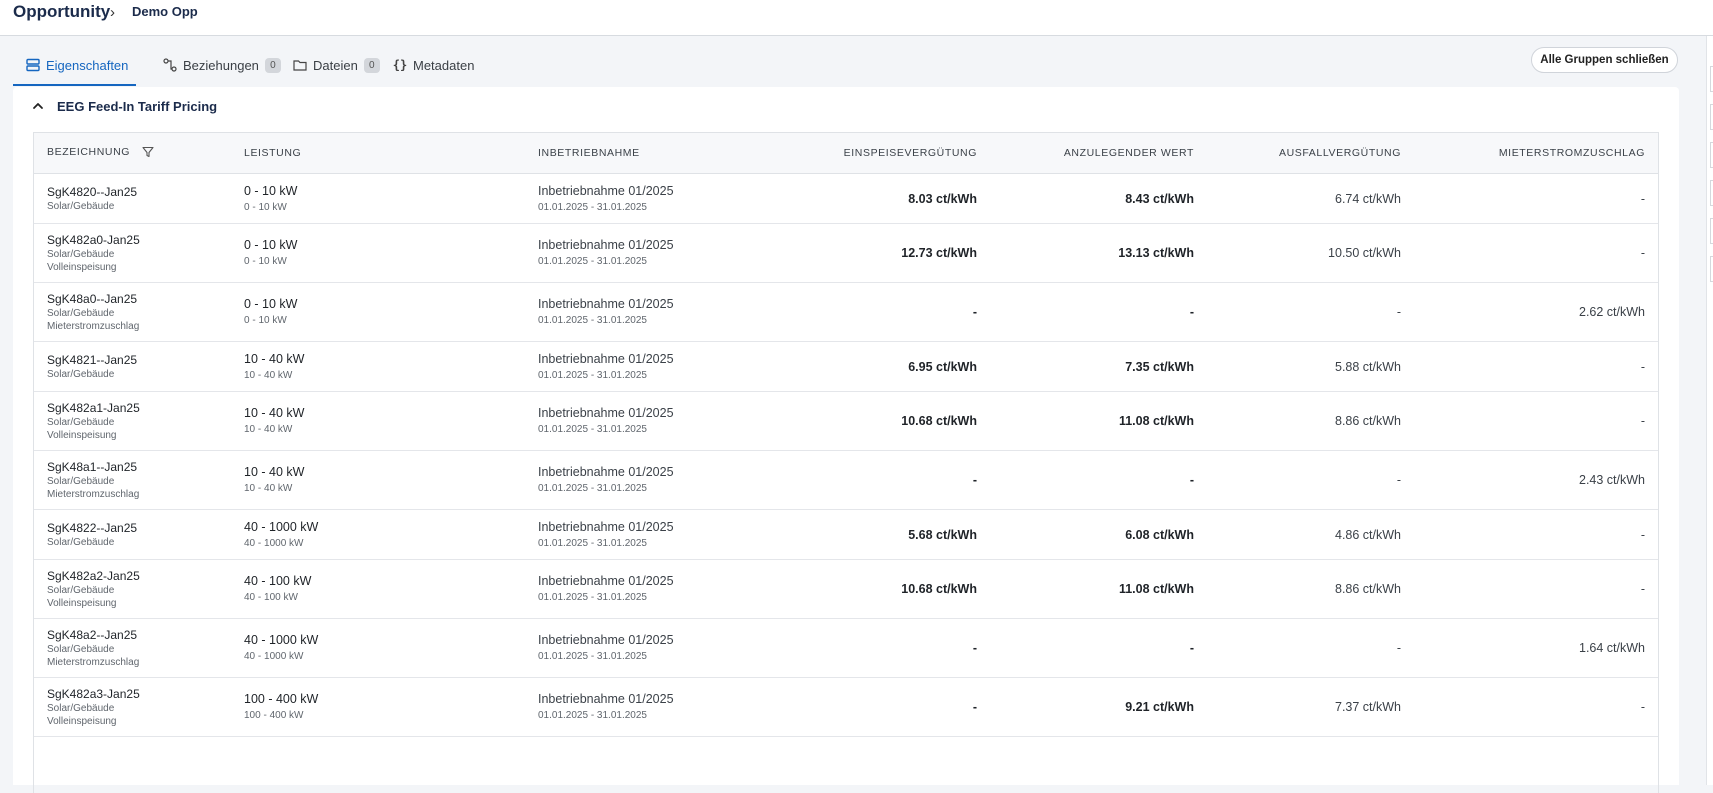 The width and height of the screenshot is (1713, 793). Describe the element at coordinates (378, 153) in the screenshot. I see `column-header-leistung: LEISTUNG` at that location.